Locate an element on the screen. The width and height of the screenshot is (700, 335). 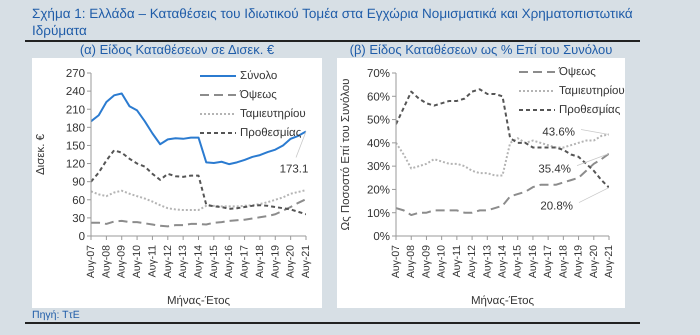
y-tick-label: 50% is located at coordinates (378, 120).